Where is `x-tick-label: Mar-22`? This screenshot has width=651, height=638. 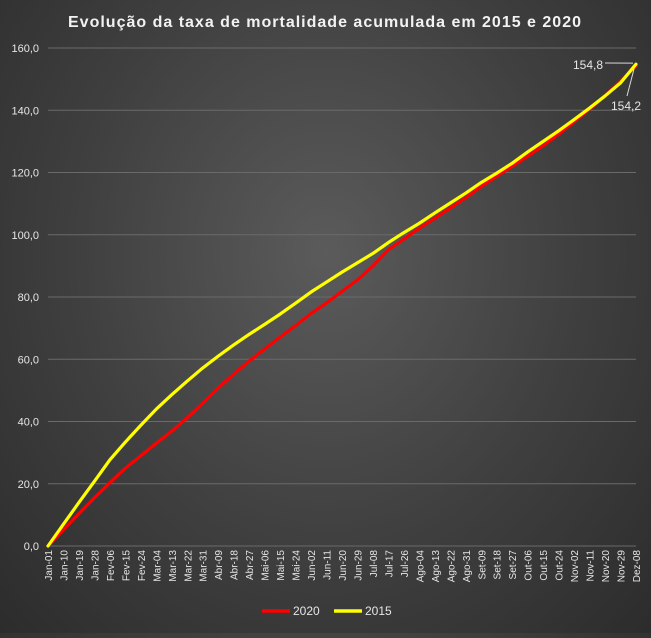 x-tick-label: Mar-22 is located at coordinates (188, 566).